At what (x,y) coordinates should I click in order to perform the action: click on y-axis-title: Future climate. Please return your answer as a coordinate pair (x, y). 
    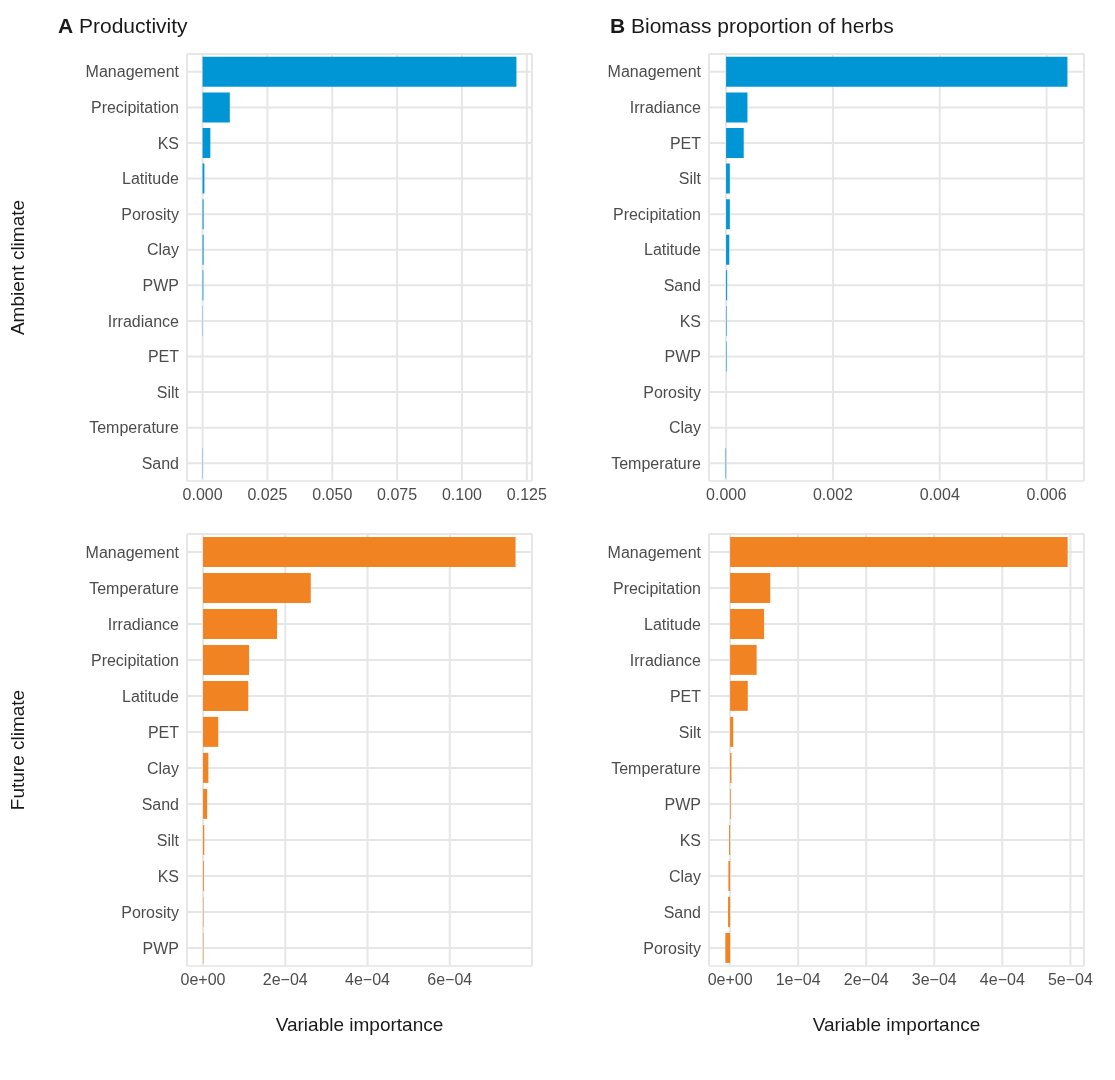
    Looking at the image, I should click on (17, 750).